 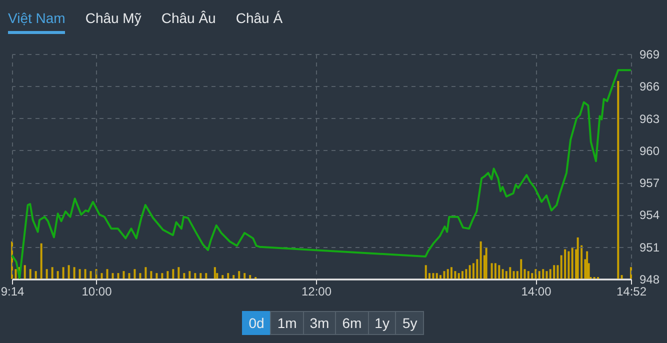 I want to click on text: Châu Á, so click(x=259, y=18).